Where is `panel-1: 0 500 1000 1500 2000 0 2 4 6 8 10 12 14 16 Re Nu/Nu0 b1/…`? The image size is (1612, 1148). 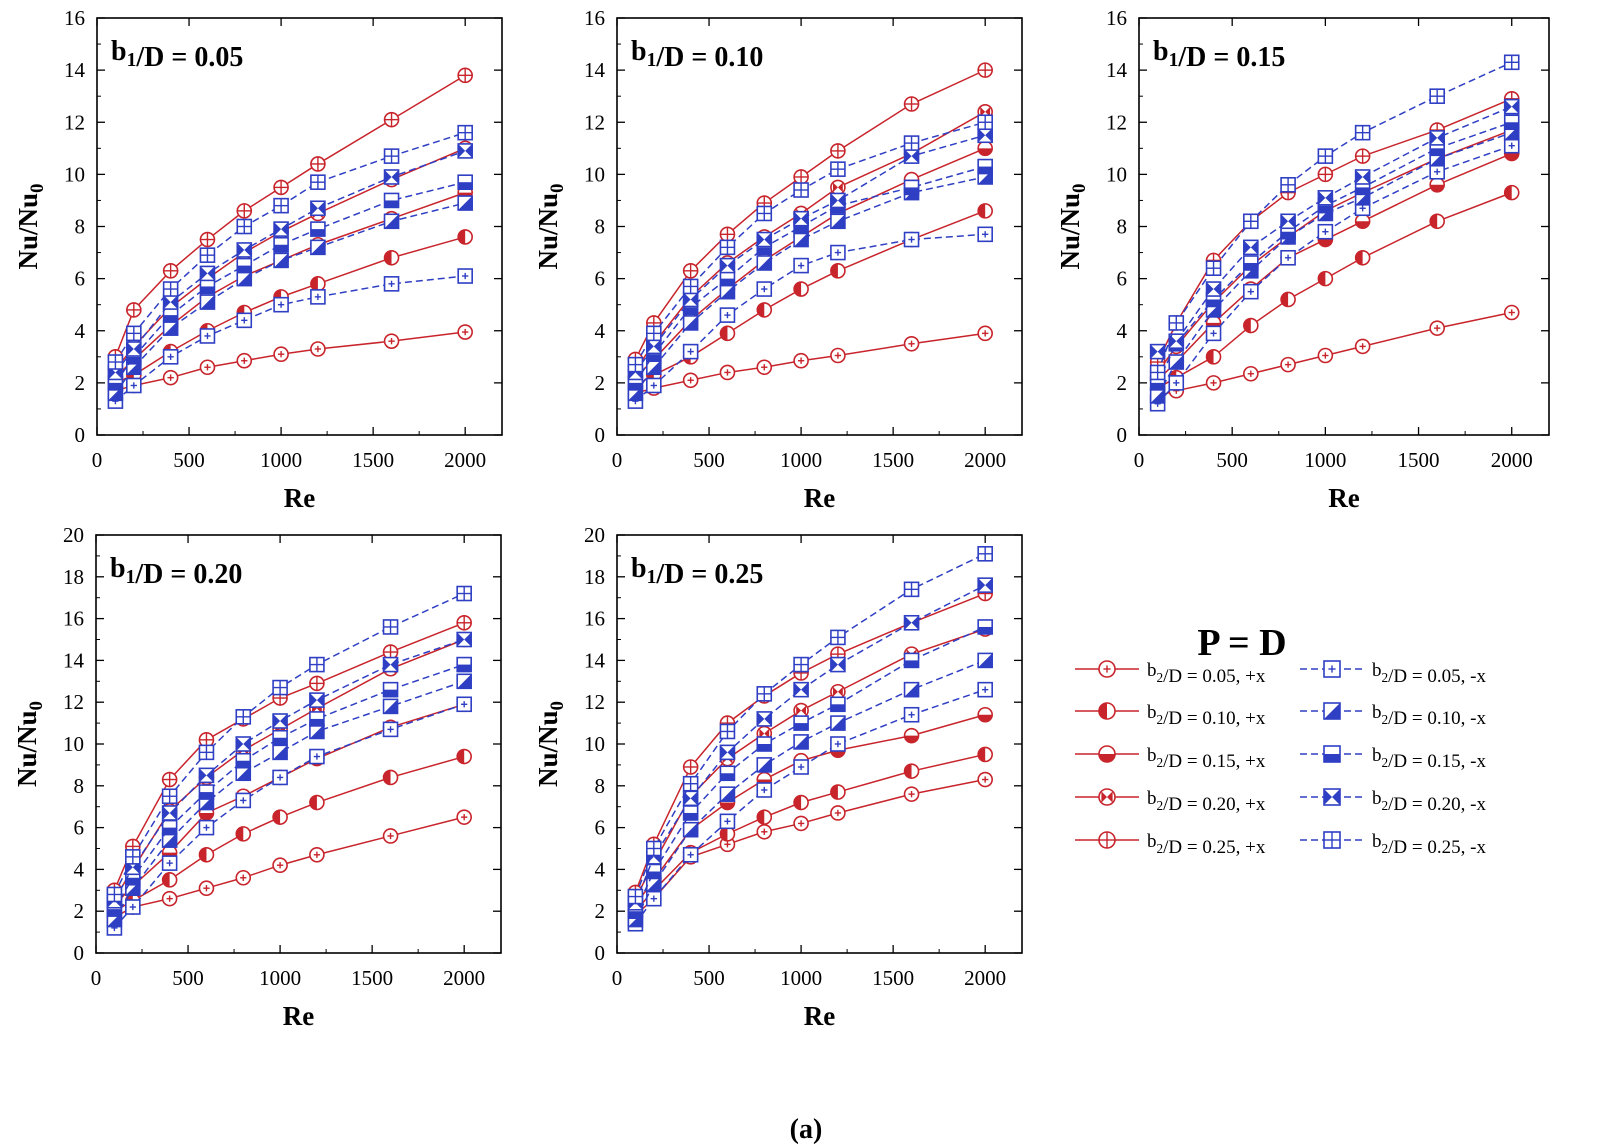 panel-1: 0 500 1000 1500 2000 0 2 4 6 8 10 12 14 16 Re Nu/Nu0 b1/… is located at coordinates (258, 259).